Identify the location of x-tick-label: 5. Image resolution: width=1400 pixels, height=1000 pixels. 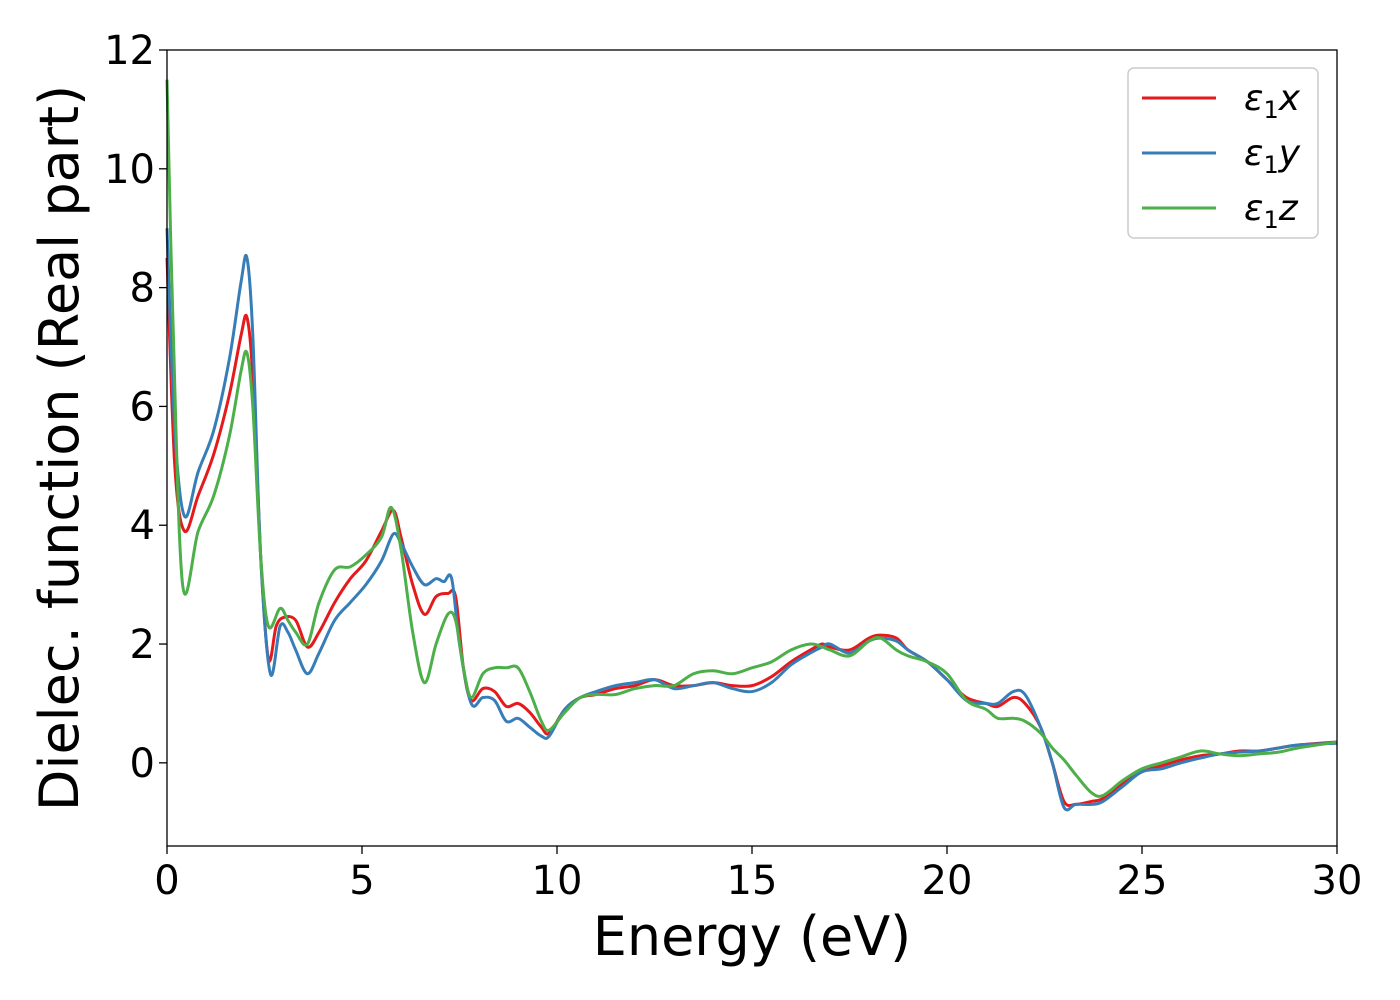
(361, 881).